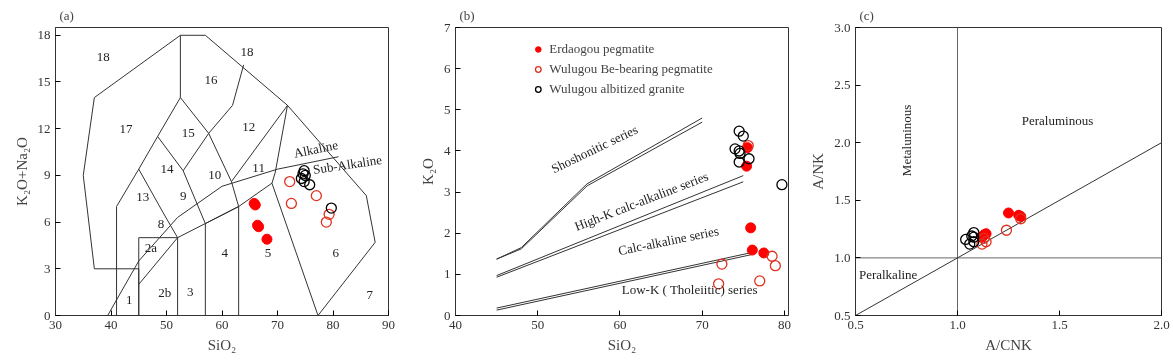  Describe the element at coordinates (1057, 121) in the screenshot. I see `annotation: Peraluminous` at that location.